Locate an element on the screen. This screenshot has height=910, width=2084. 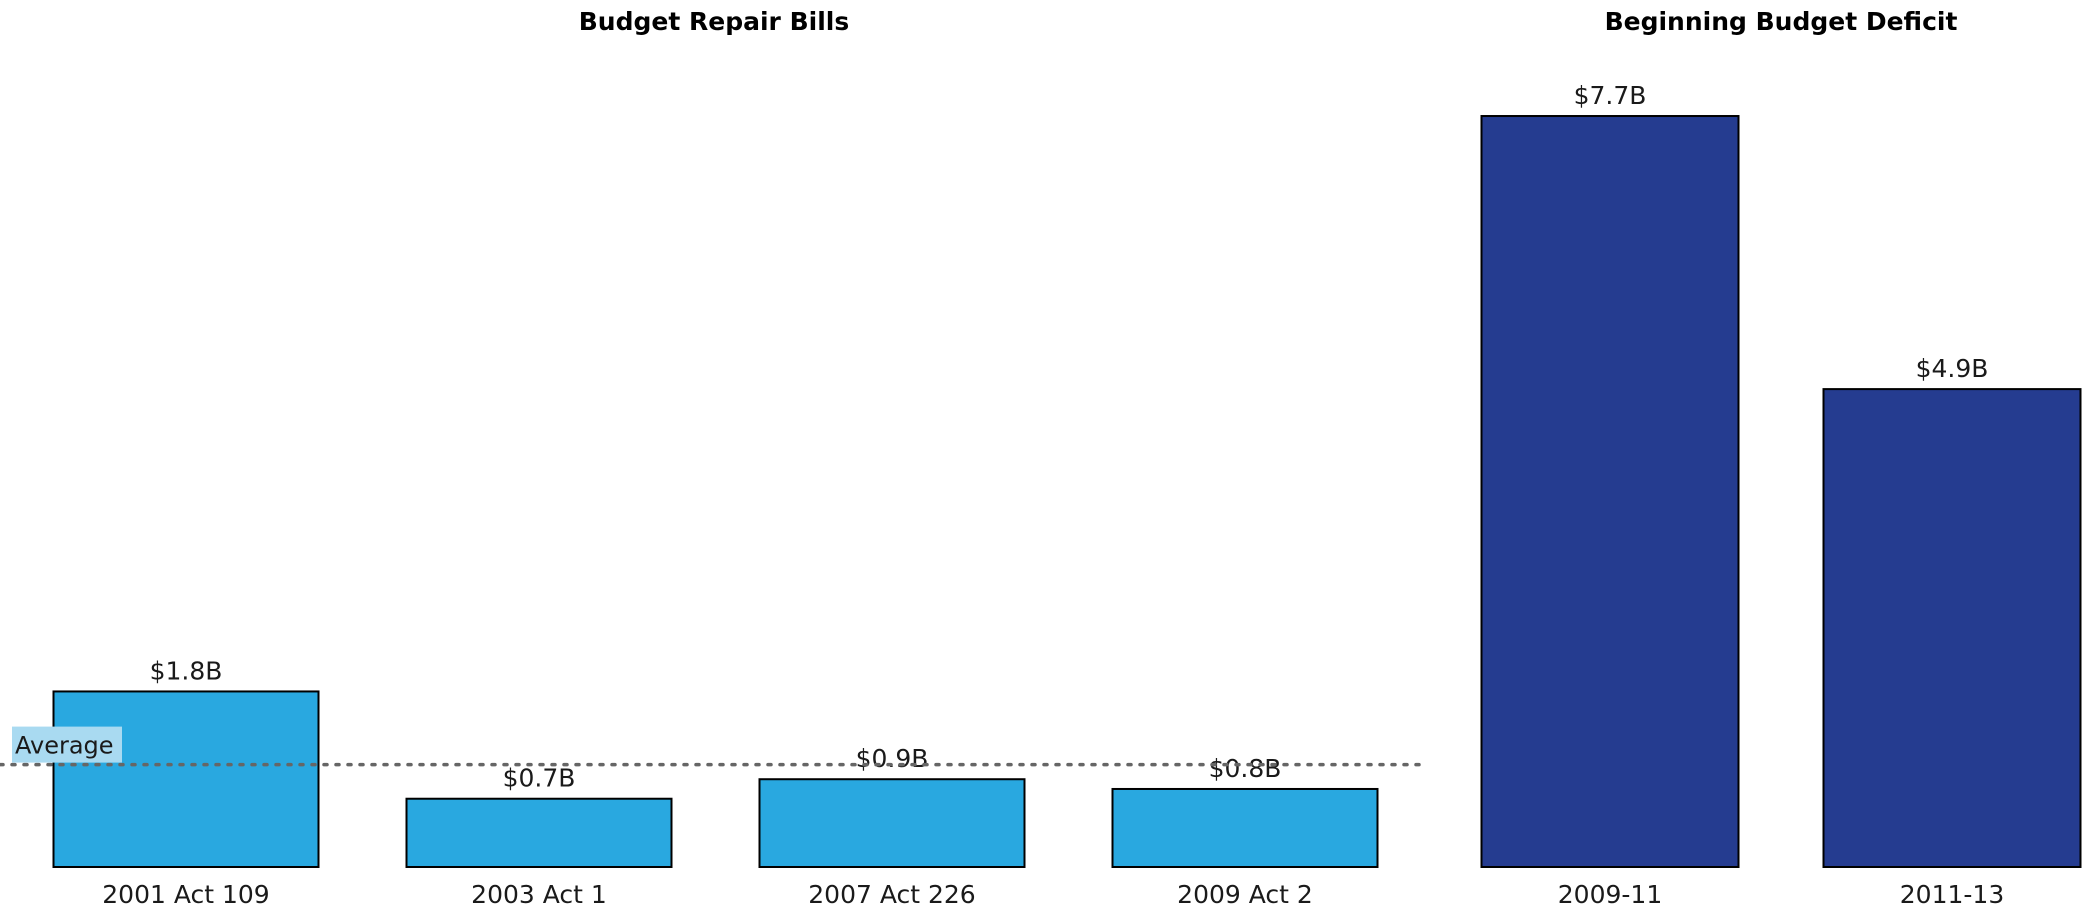
data-label-2009-11: $7.7B is located at coordinates (1610, 95).